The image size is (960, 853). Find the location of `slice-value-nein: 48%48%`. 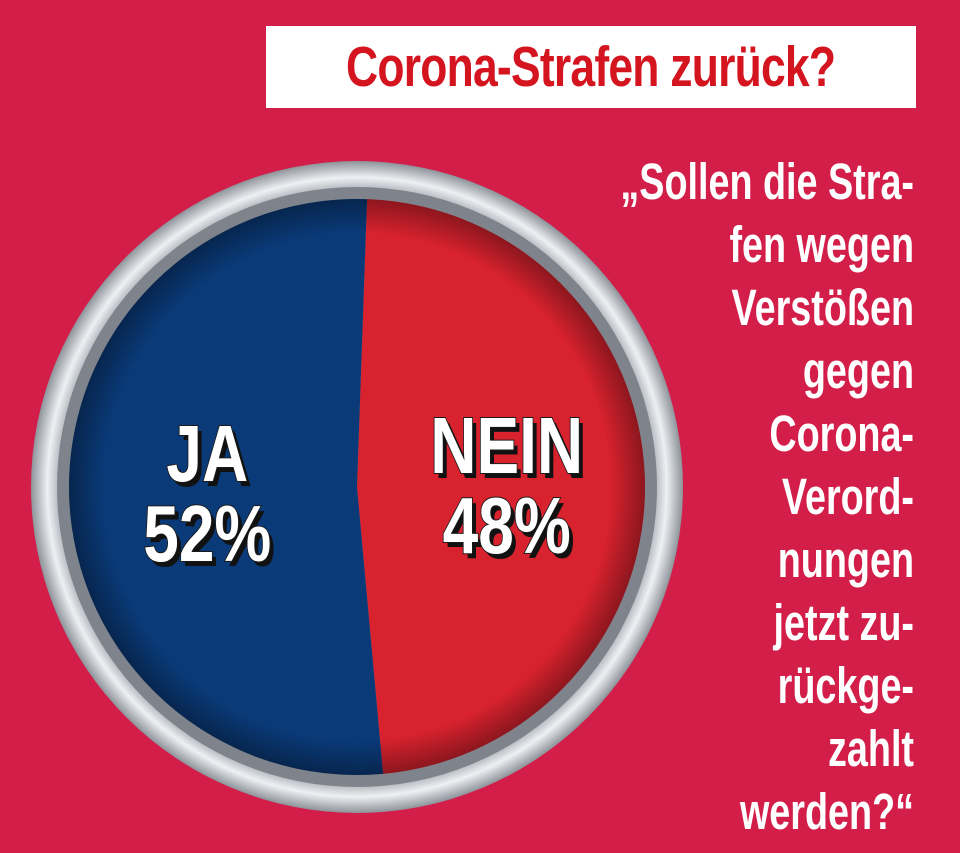

slice-value-nein: 48%48% is located at coordinates (508, 527).